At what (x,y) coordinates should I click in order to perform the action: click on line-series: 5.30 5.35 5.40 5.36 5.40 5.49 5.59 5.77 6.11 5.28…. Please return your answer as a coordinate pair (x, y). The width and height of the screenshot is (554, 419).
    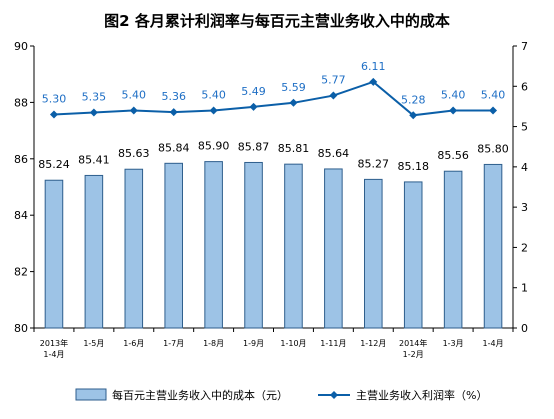
    Looking at the image, I should click on (274, 90).